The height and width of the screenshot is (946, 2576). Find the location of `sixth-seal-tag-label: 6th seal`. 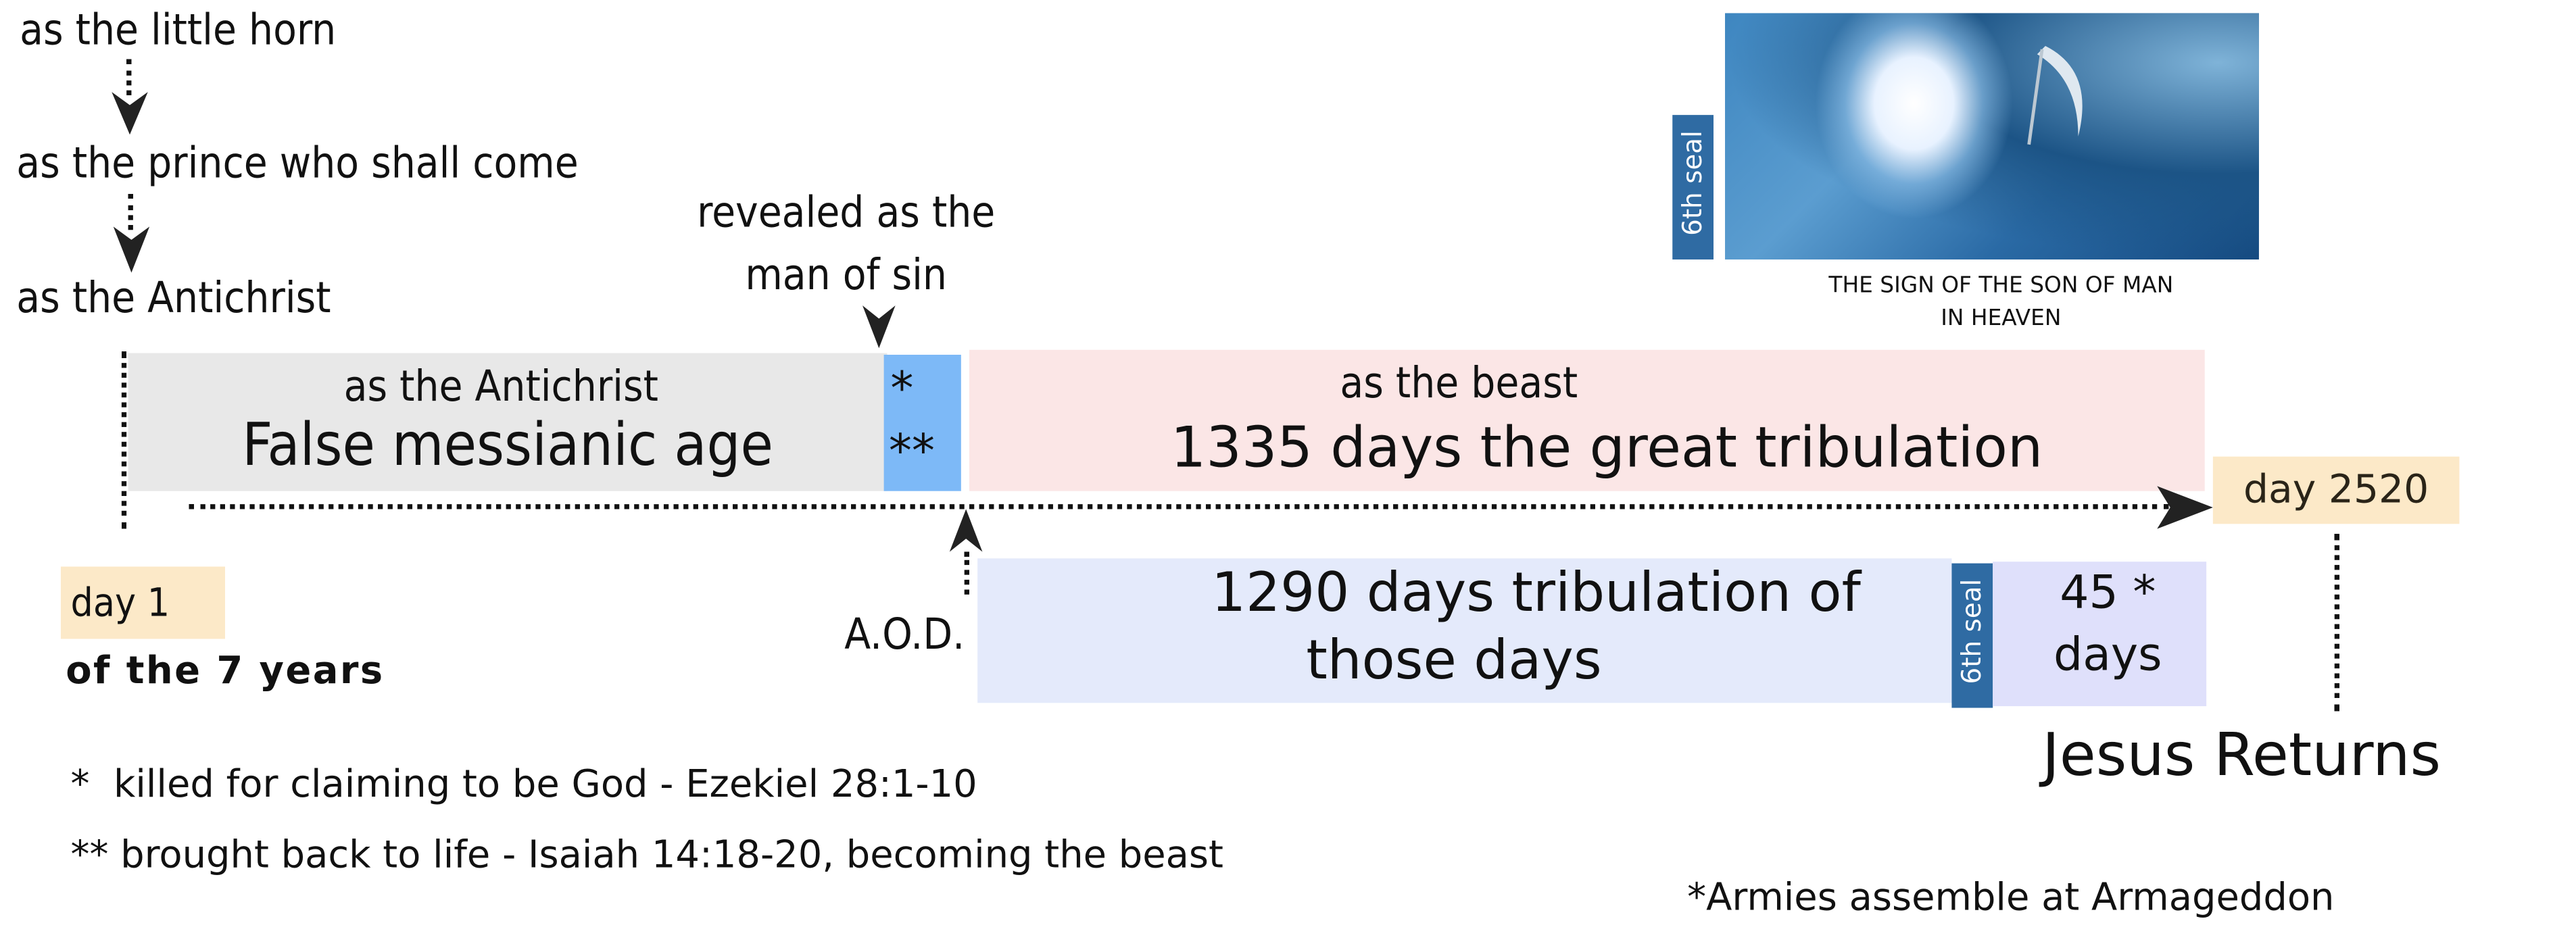

sixth-seal-tag-label: 6th seal is located at coordinates (1692, 183).